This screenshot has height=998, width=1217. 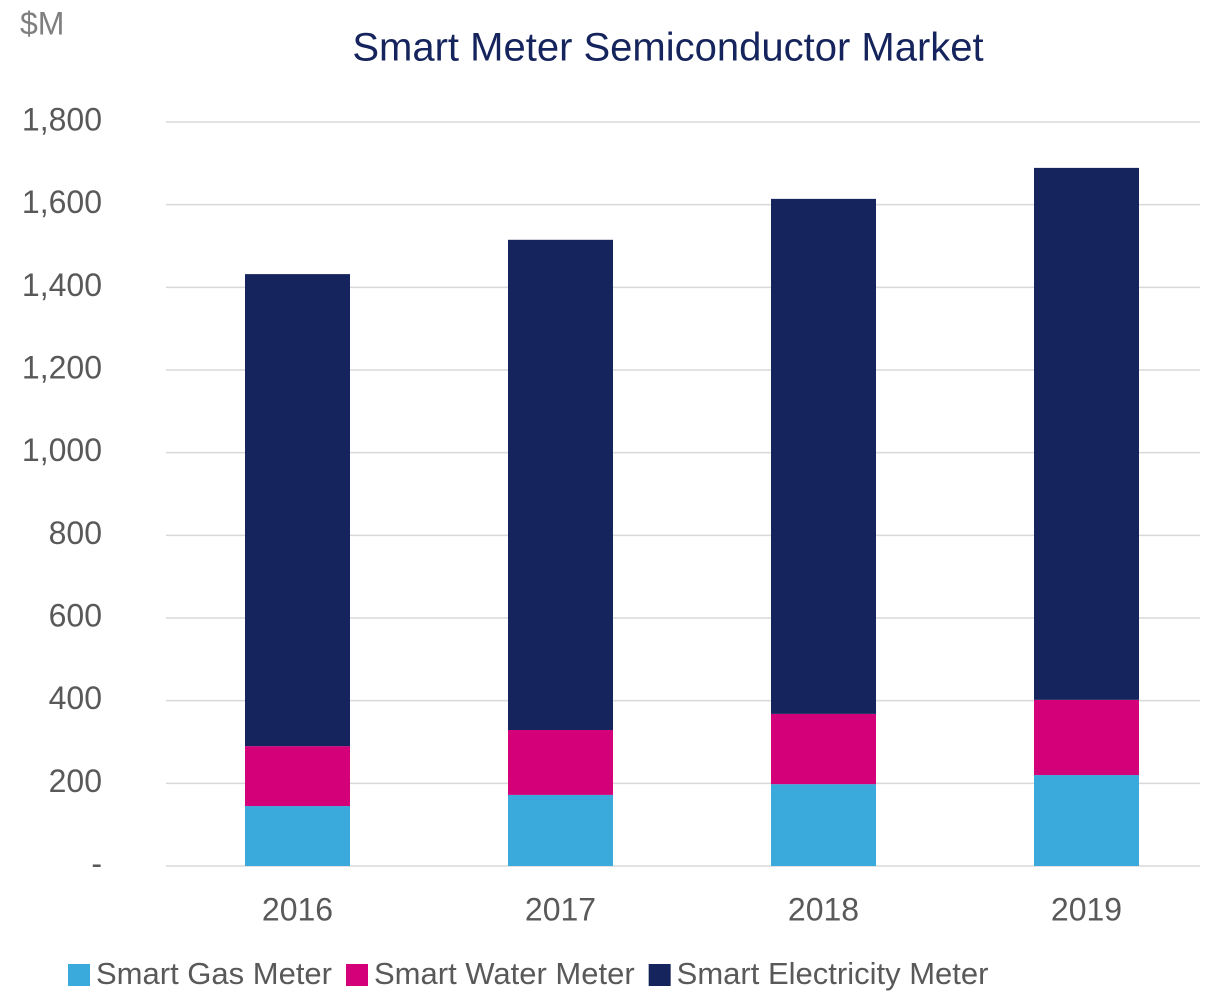 What do you see at coordinates (96, 863) in the screenshot?
I see `y-tick-label: -` at bounding box center [96, 863].